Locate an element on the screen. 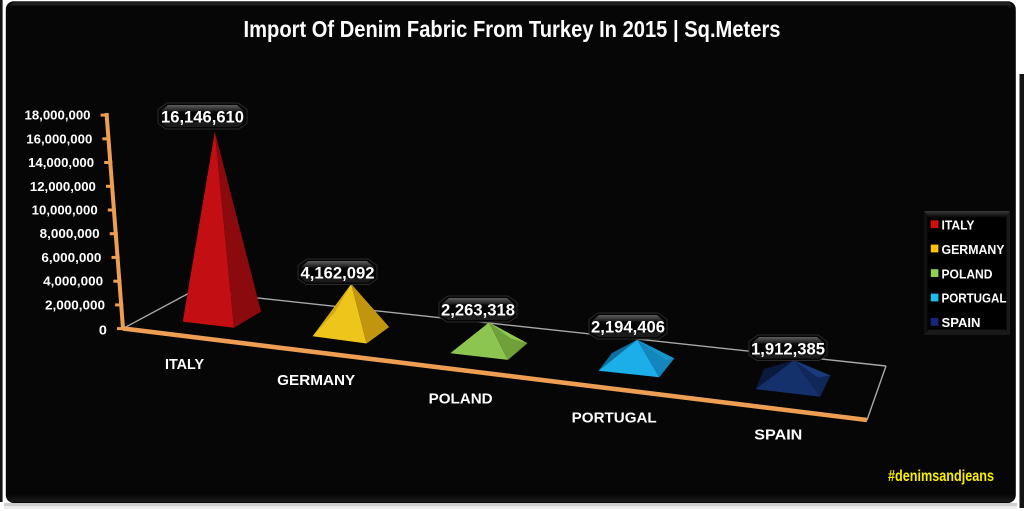 The width and height of the screenshot is (1024, 511). svg-text: 2,263,318 is located at coordinates (478, 310).